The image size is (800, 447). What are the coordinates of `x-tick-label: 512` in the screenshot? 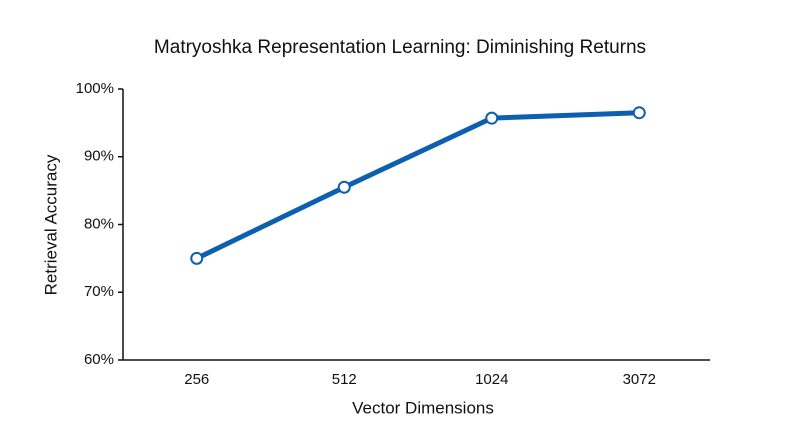 It's located at (344, 379).